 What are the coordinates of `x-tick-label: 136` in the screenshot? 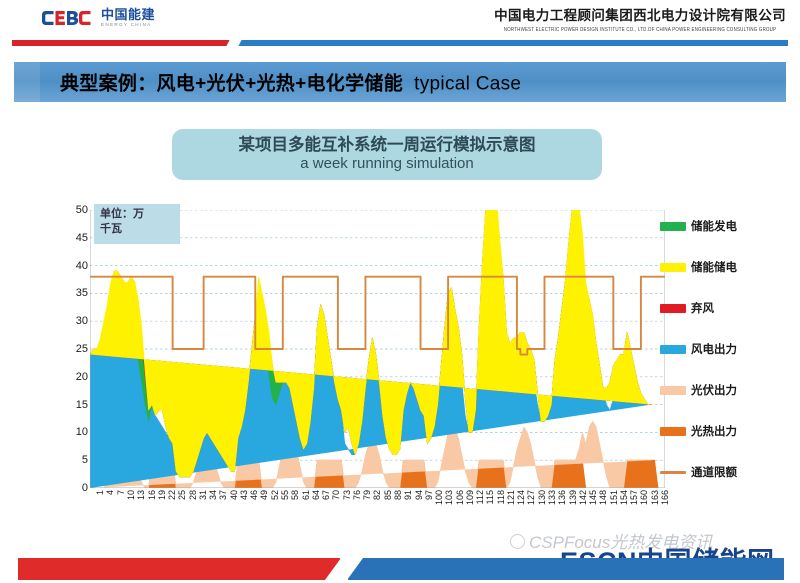 It's located at (562, 498).